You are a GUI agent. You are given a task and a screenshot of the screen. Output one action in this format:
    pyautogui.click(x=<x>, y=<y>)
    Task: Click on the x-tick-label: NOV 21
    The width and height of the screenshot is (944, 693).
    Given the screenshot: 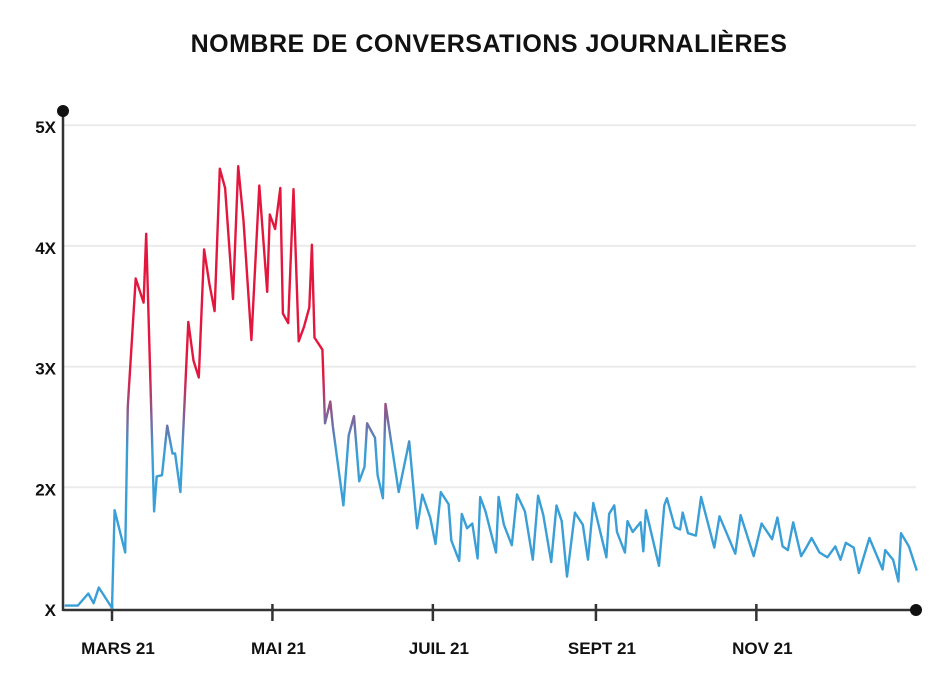 What is the action you would take?
    pyautogui.click(x=762, y=648)
    